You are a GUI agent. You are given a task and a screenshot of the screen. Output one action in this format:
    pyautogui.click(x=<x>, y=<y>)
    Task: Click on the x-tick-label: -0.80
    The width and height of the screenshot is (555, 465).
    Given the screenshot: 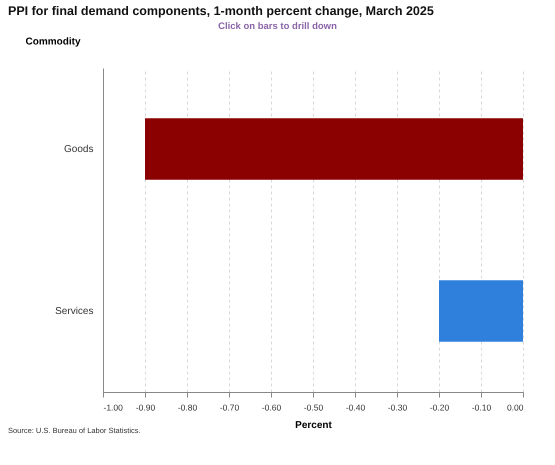 What is the action you would take?
    pyautogui.click(x=188, y=407)
    